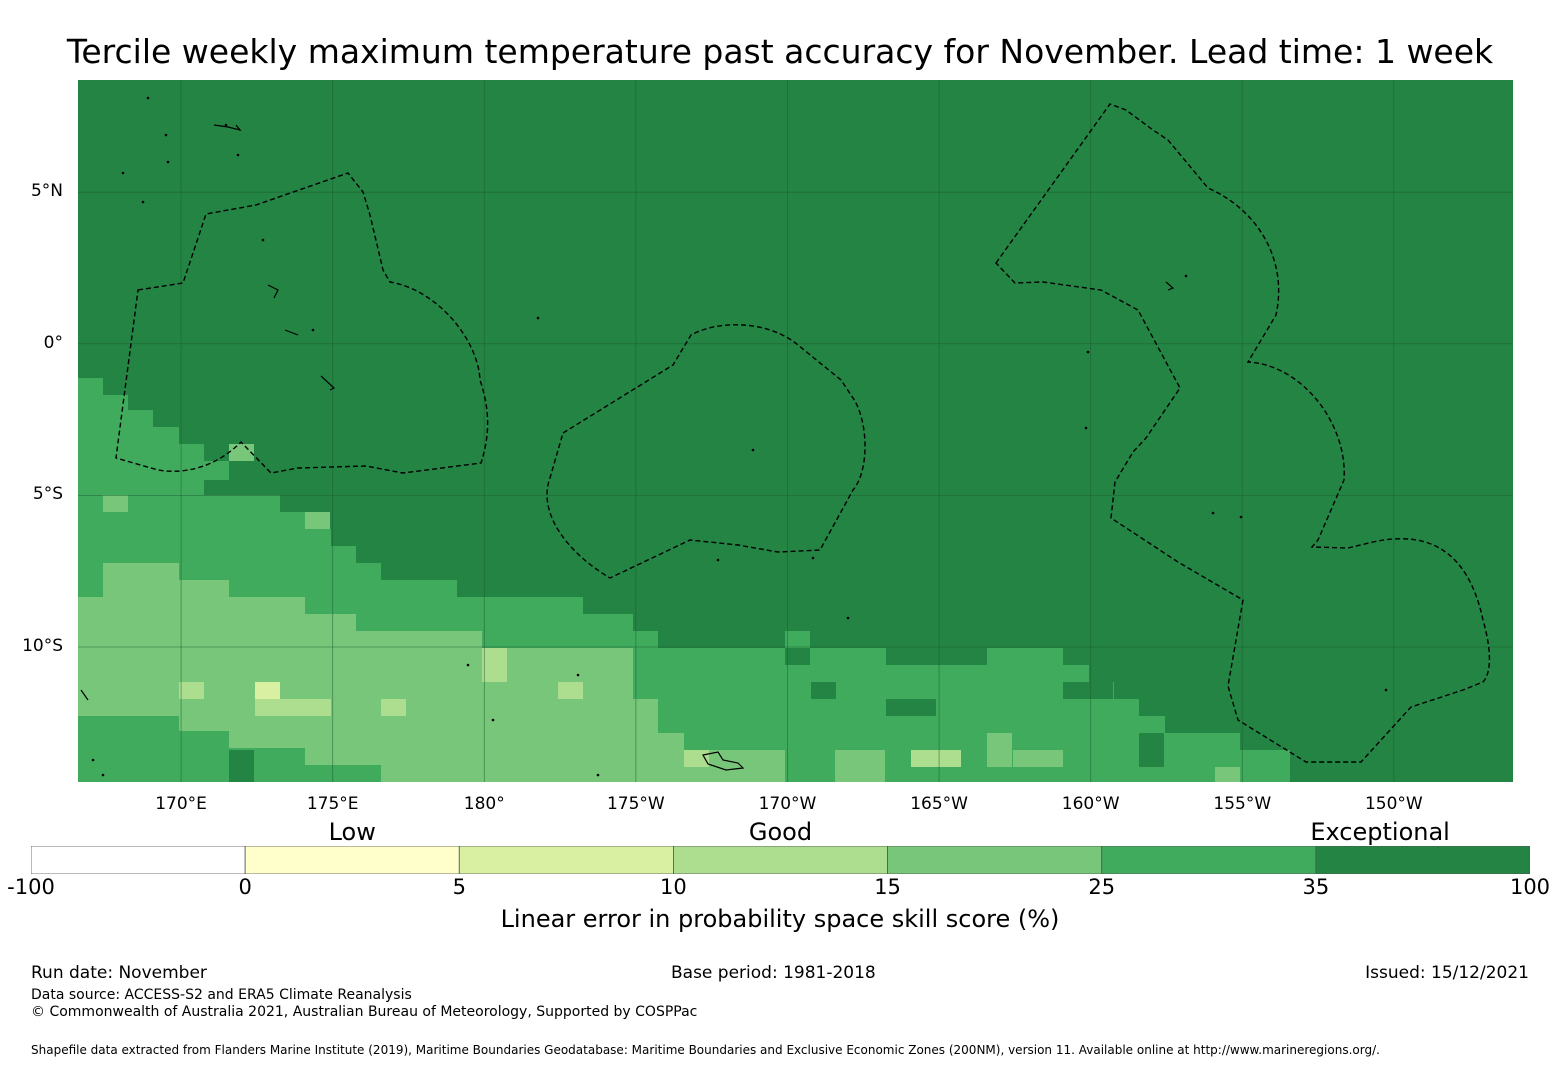 The width and height of the screenshot is (1560, 1065). I want to click on base-period: Base period: 1981-2018, so click(773, 973).